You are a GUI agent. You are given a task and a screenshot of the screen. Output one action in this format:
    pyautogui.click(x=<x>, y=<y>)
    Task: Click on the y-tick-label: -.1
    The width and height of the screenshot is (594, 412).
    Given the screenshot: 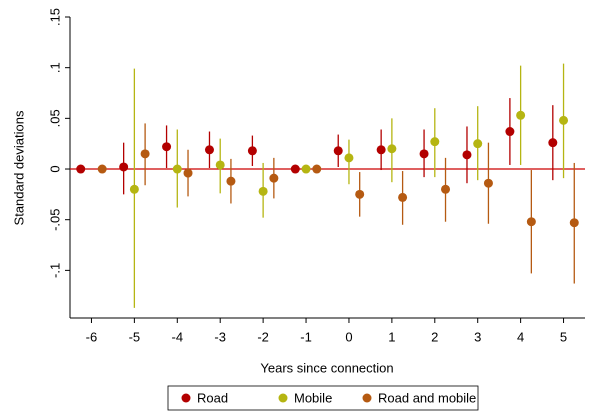 What is the action you would take?
    pyautogui.click(x=54, y=270)
    